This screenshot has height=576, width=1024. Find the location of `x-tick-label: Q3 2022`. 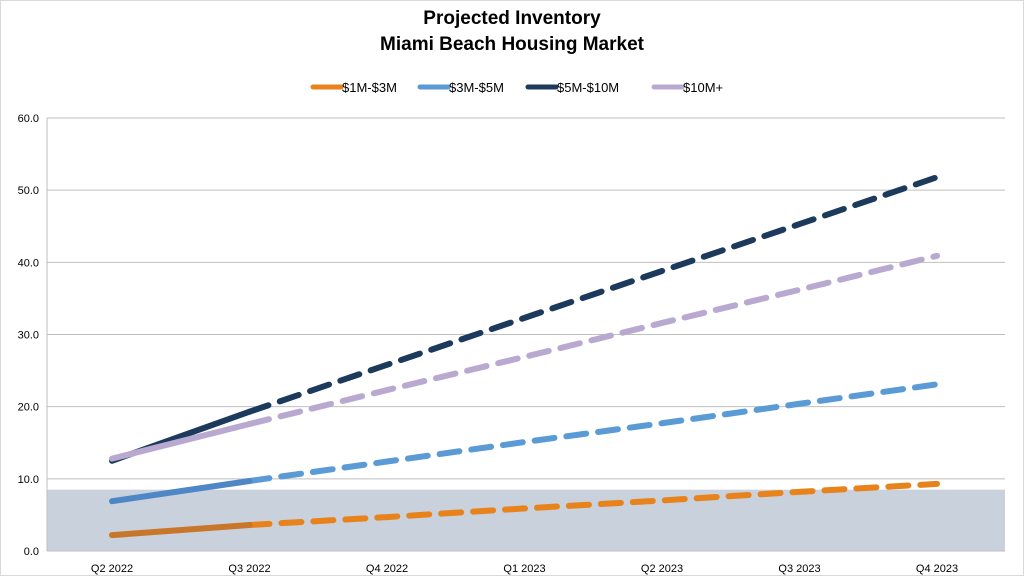

x-tick-label: Q3 2022 is located at coordinates (249, 569).